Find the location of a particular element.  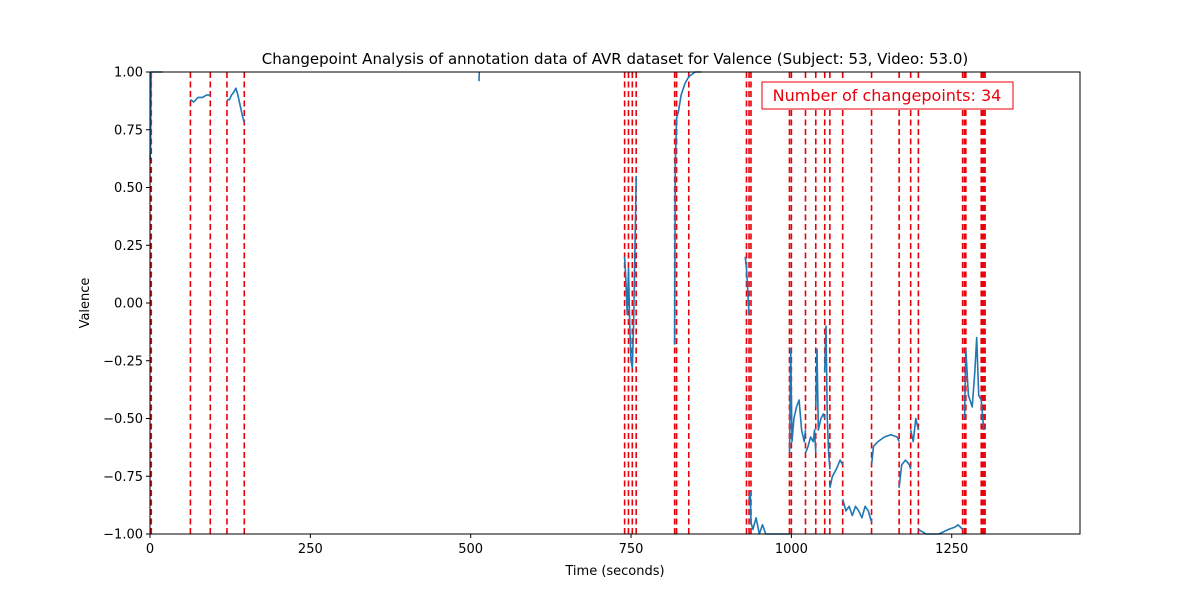

x-tick-label-0: 0 is located at coordinates (150, 549).